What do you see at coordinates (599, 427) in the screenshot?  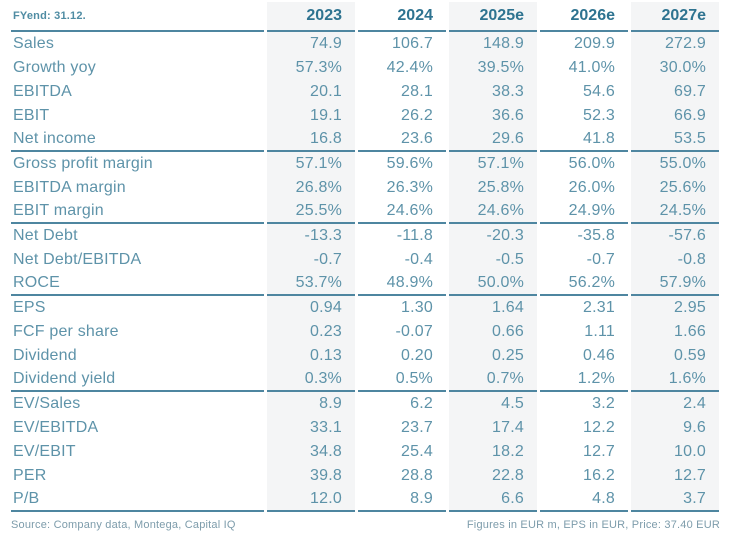 I see `cell-value: 12.2` at bounding box center [599, 427].